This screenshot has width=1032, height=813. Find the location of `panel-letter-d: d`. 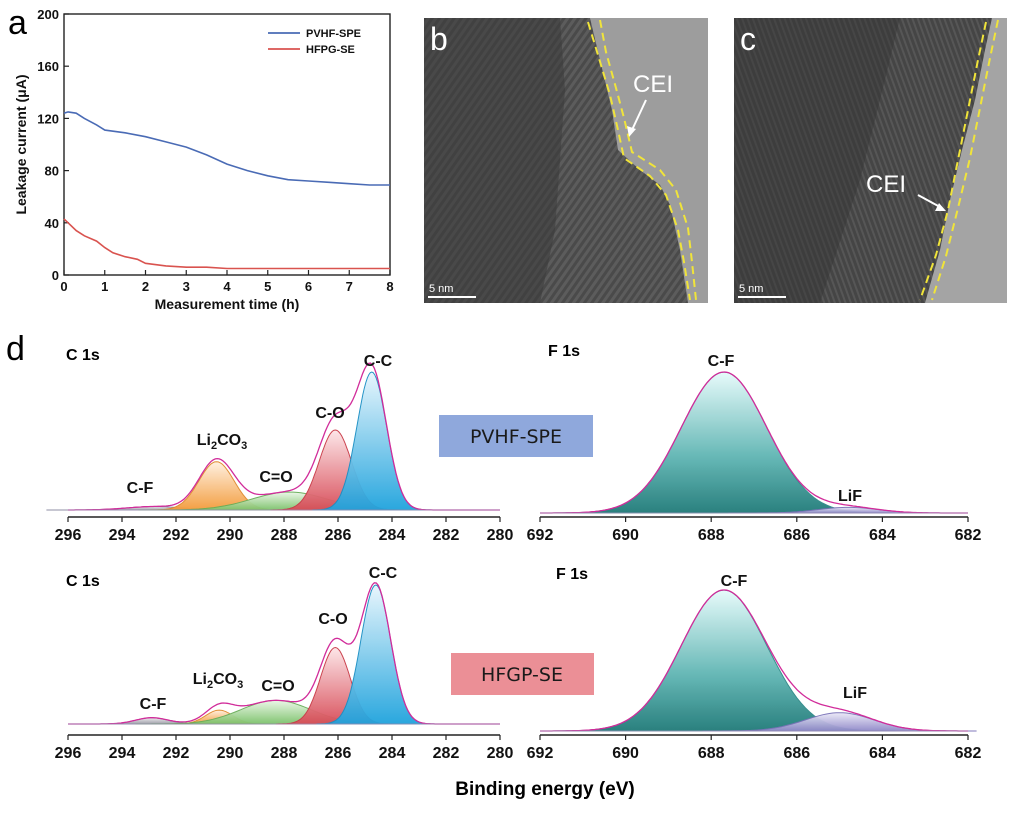

panel-letter-d: d is located at coordinates (15, 349).